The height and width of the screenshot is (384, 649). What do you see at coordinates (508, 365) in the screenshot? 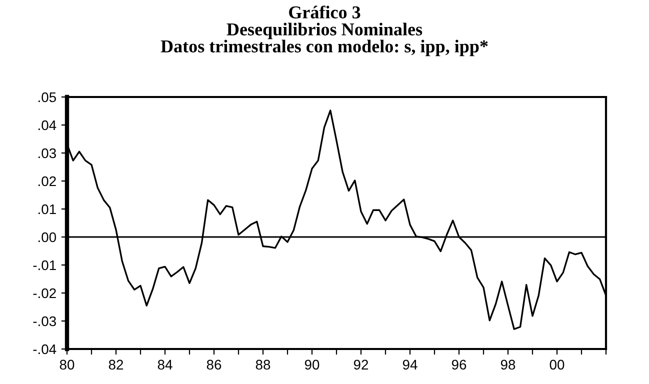
I see `x-tick-label: 98` at bounding box center [508, 365].